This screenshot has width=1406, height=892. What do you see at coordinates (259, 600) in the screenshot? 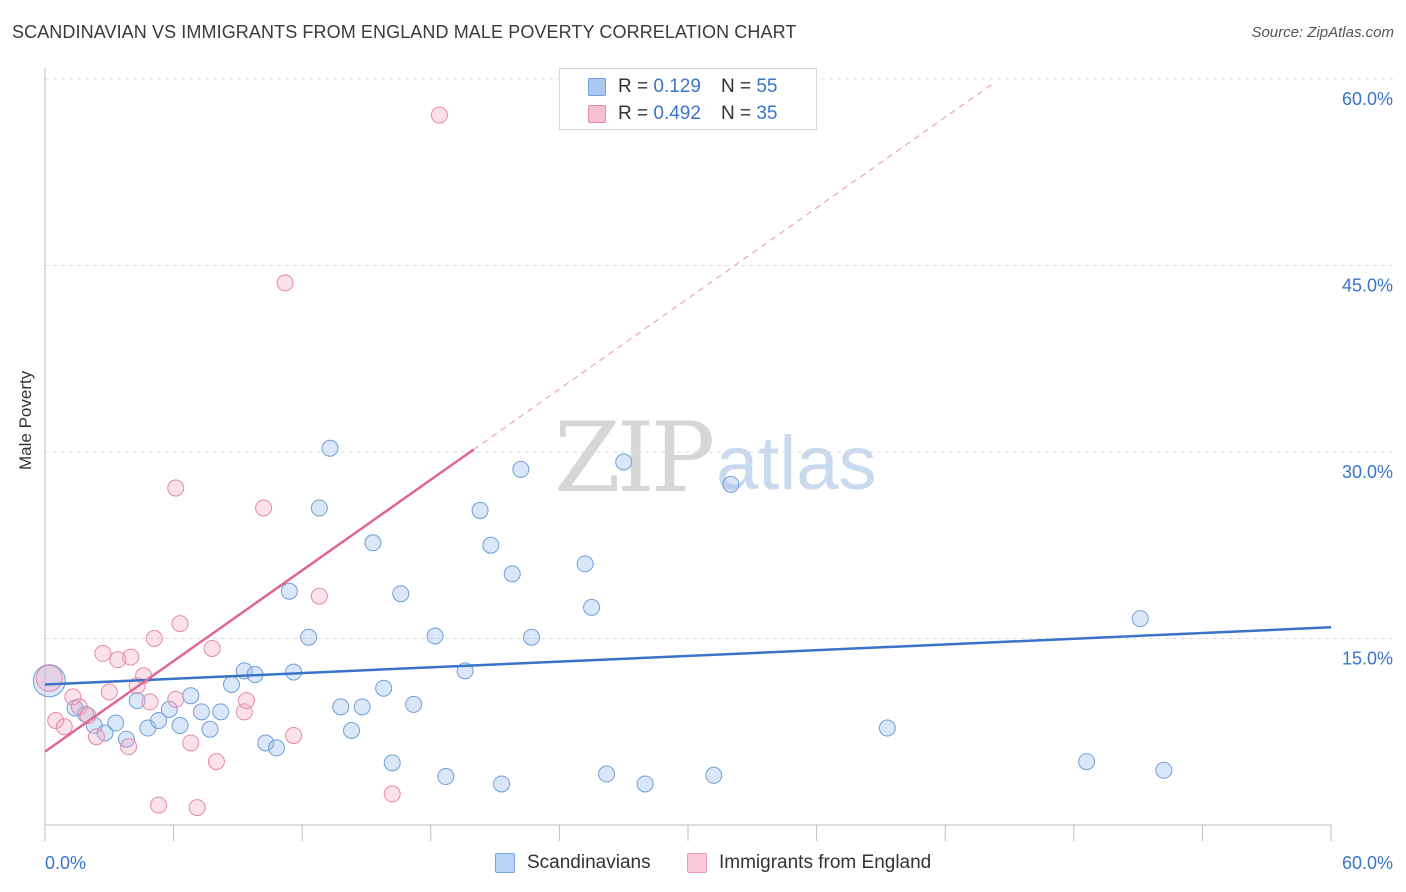
I see `trend-line-immigrants-from-england` at bounding box center [259, 600].